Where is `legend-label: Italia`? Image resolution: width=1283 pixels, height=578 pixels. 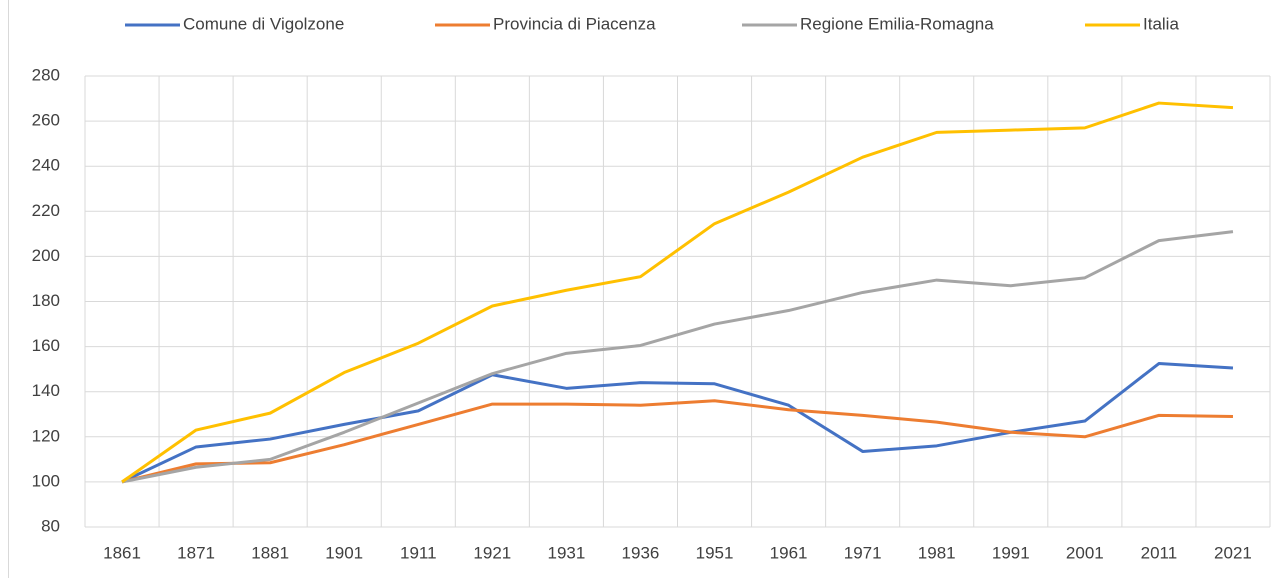
legend-label: Italia is located at coordinates (1161, 23).